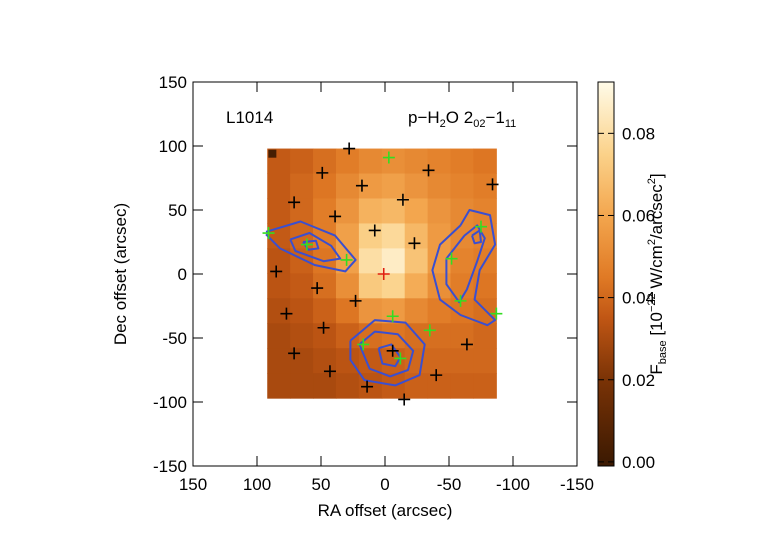 The height and width of the screenshot is (555, 770). What do you see at coordinates (513, 484) in the screenshot?
I see `x-tick-label: -100` at bounding box center [513, 484].